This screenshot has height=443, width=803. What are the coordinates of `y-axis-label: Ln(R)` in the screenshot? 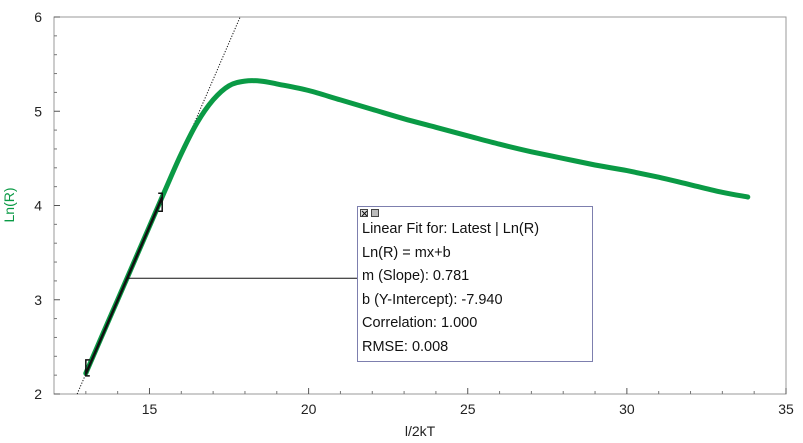 It's located at (9, 204).